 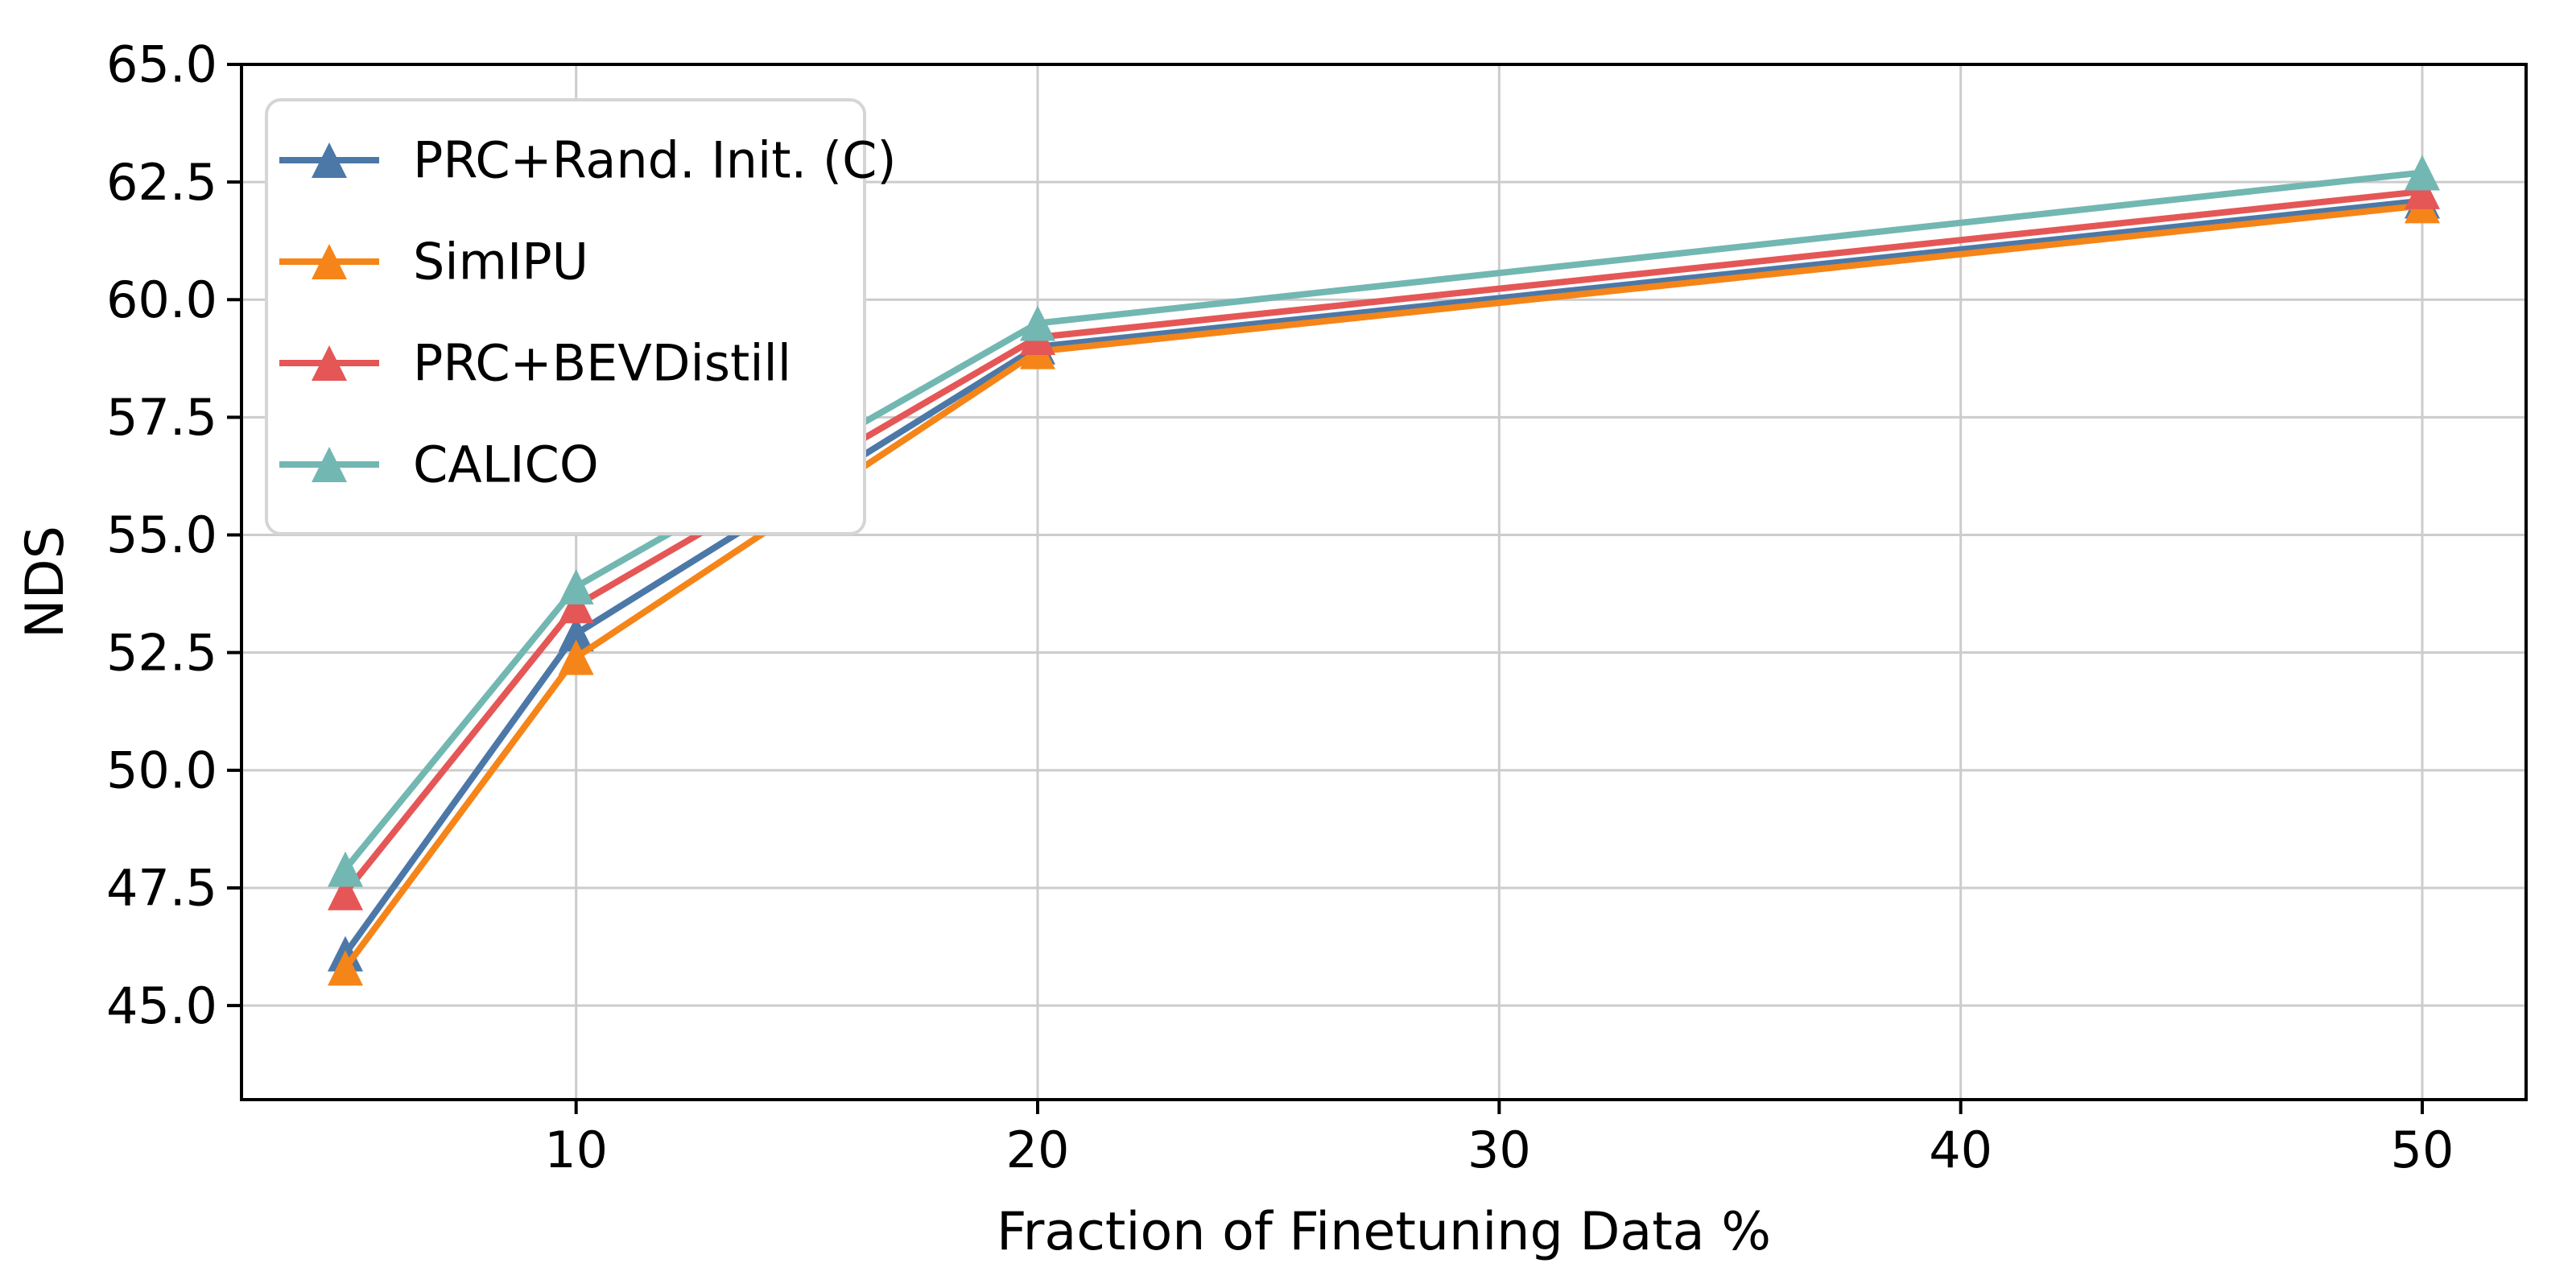 I want to click on y-tick-label: 50.0, so click(x=161, y=770).